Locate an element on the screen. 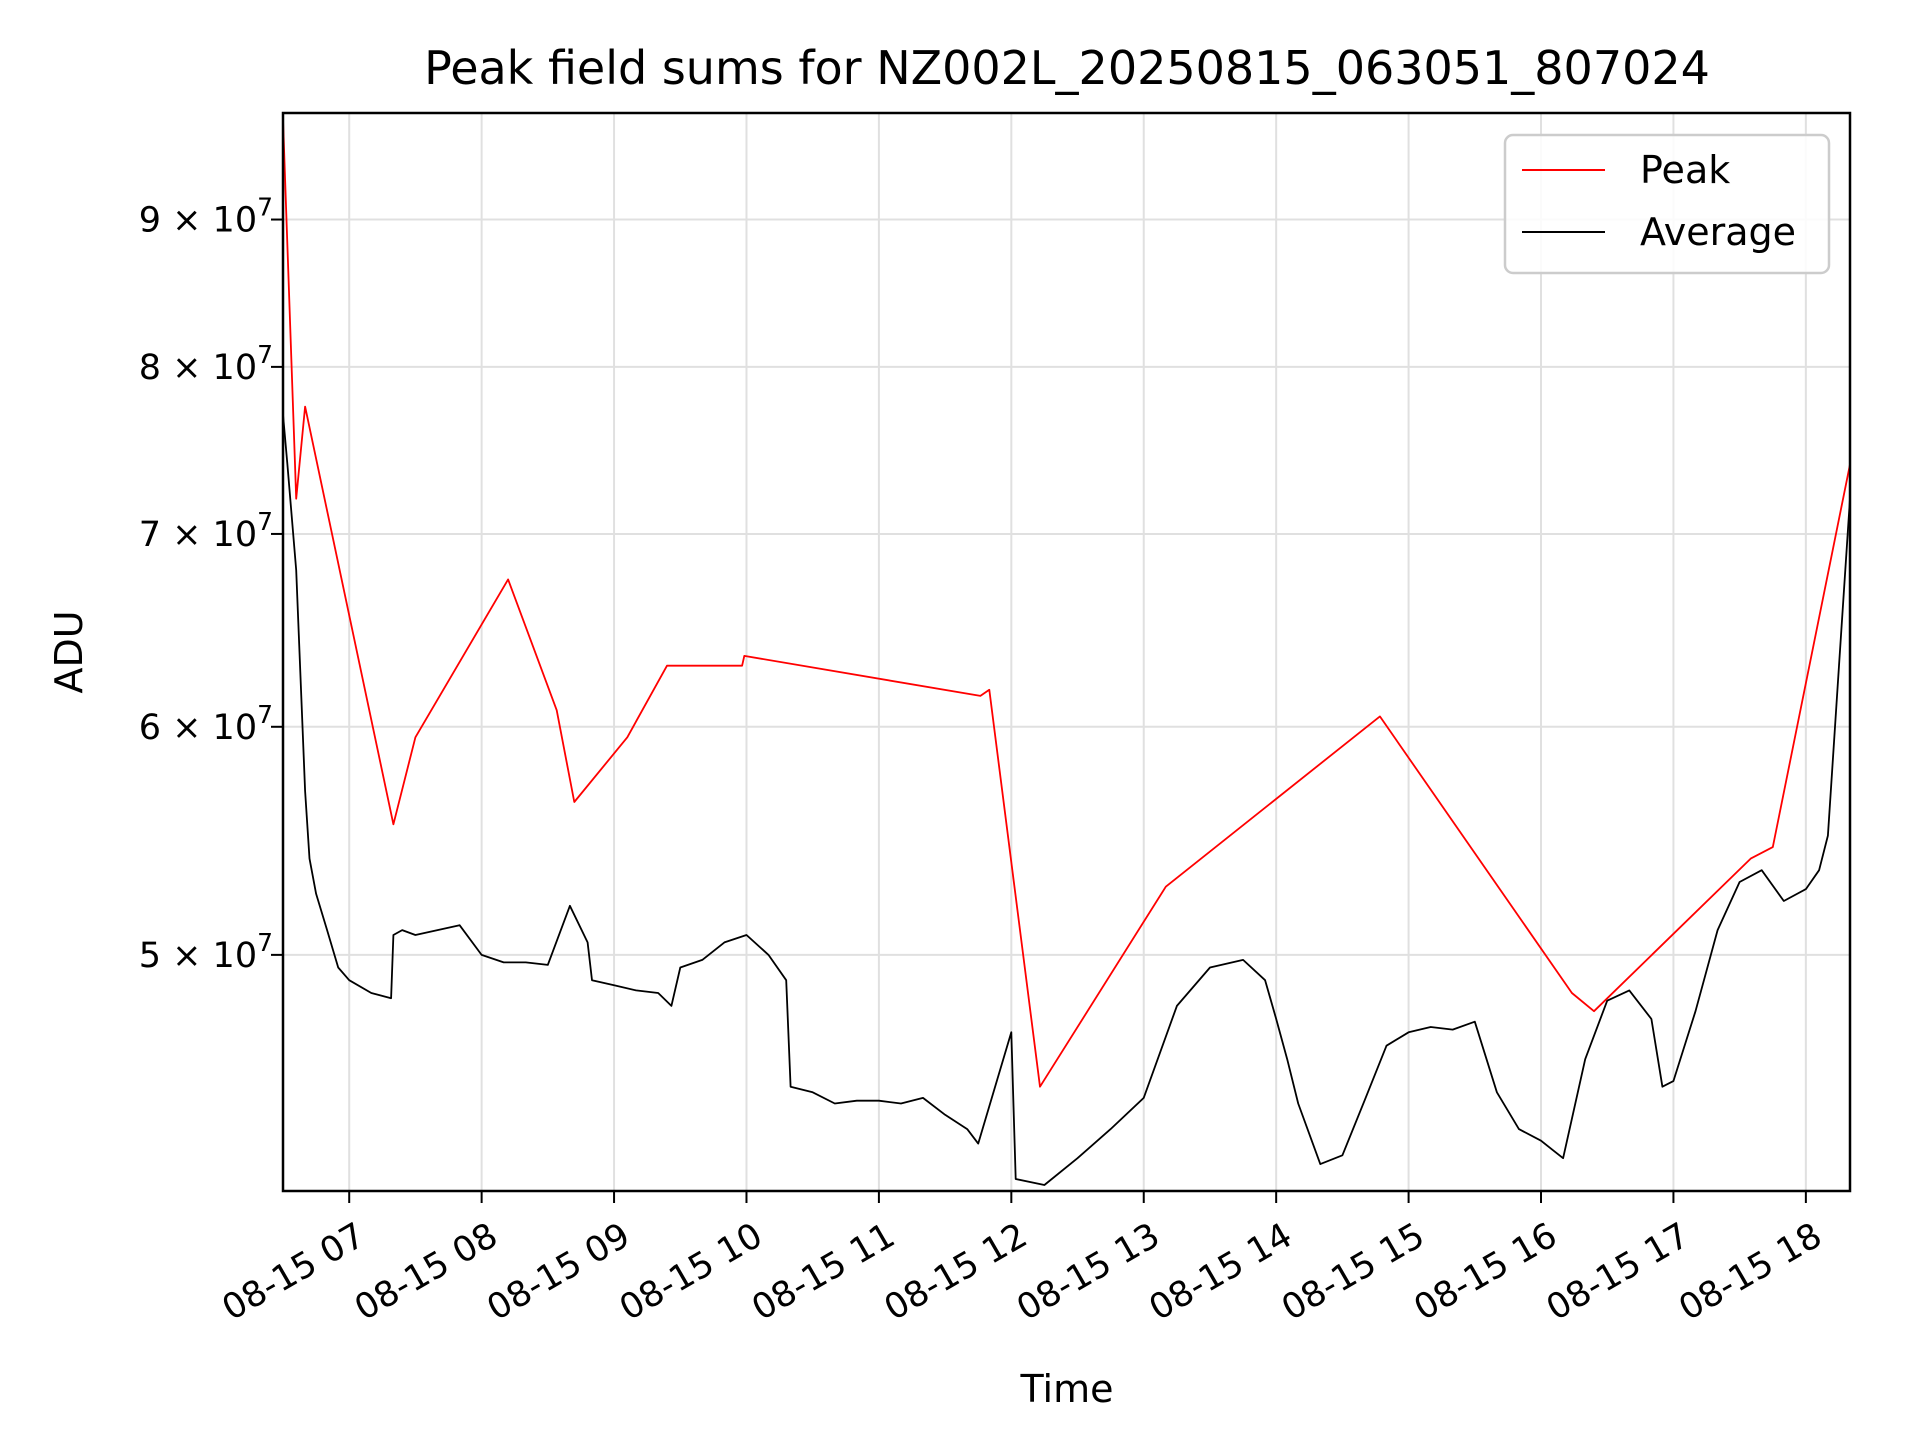  y-axis: 5 × 107 6 × 107 7 × 107 8 × 107 9 × 107 is located at coordinates (211, 584).